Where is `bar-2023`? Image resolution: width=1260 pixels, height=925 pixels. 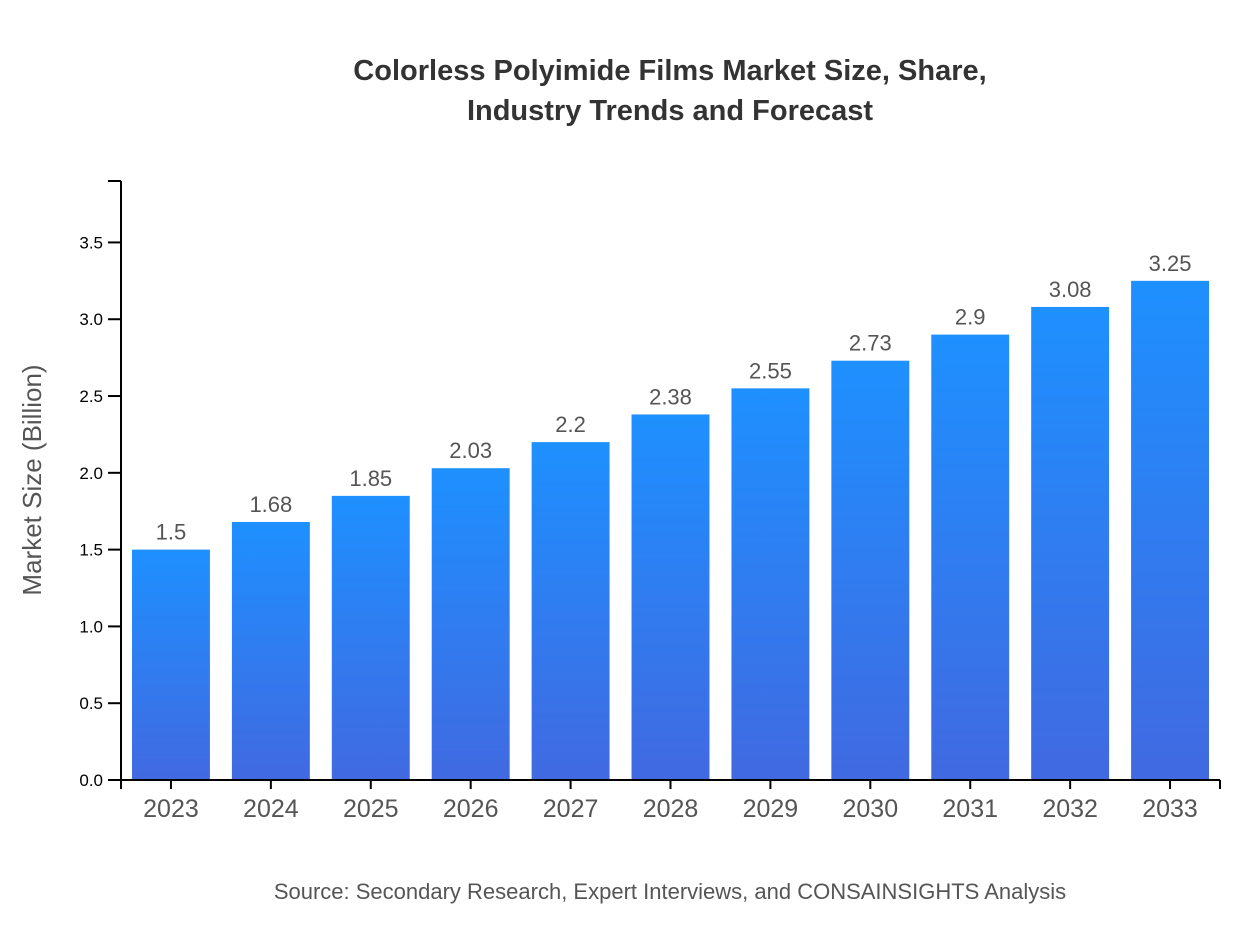 bar-2023 is located at coordinates (170, 664).